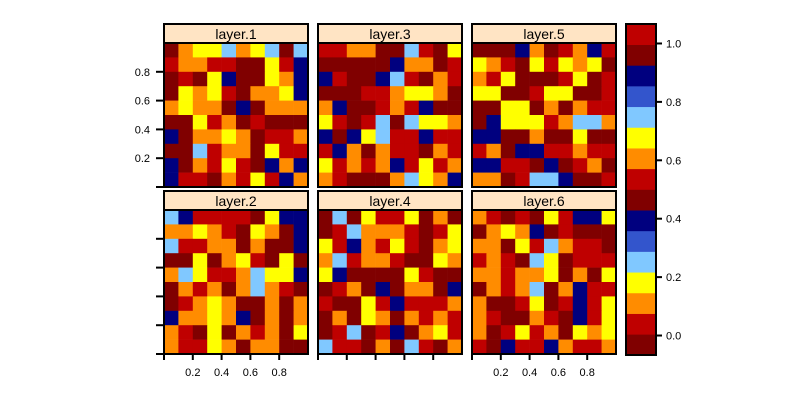  I want to click on colorbar-tick-label: 0.8, so click(673, 103).